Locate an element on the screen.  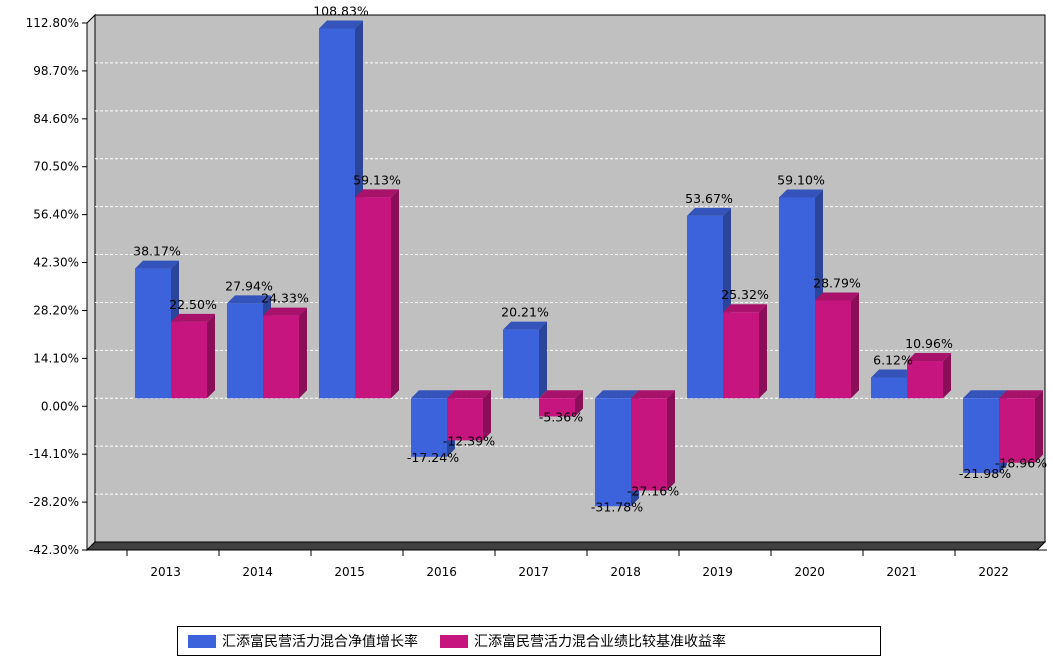
legend-swatch-nav-growth is located at coordinates (202, 641).